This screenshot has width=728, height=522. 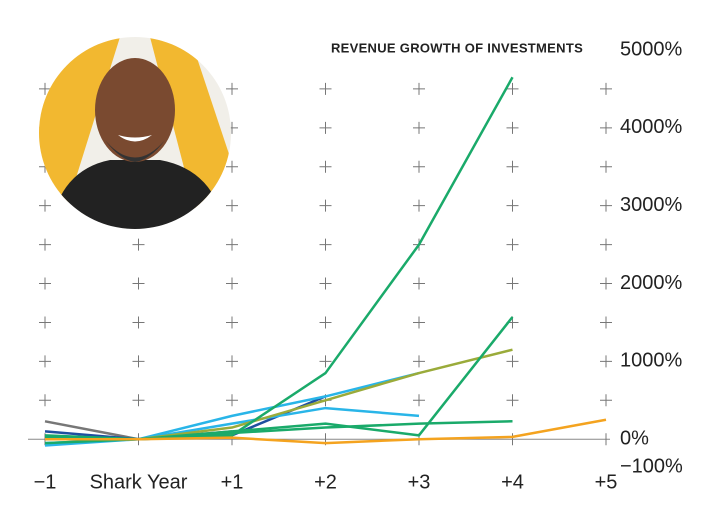 I want to click on x-tick-label: +2, so click(x=325, y=482).